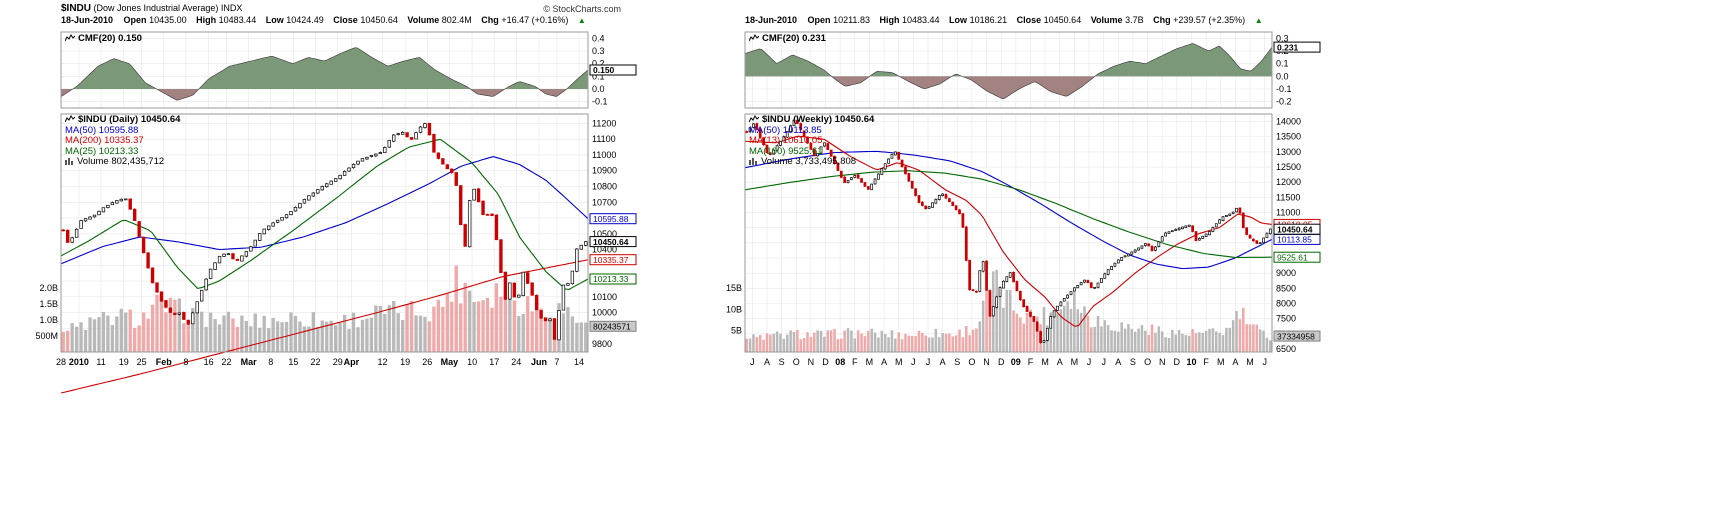  Describe the element at coordinates (958, 20) in the screenshot. I see `low-label: Low` at that location.